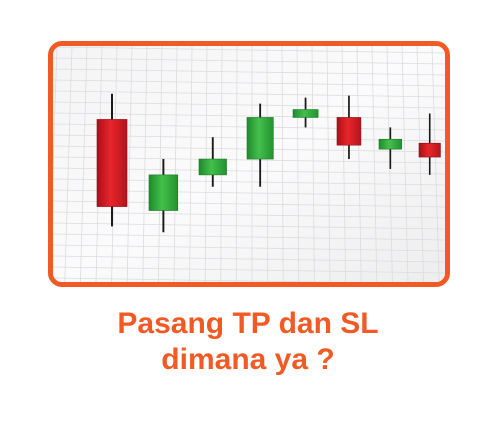 This screenshot has width=496, height=431. Describe the element at coordinates (248, 359) in the screenshot. I see `caption-line-2: dimana ya ?` at that location.